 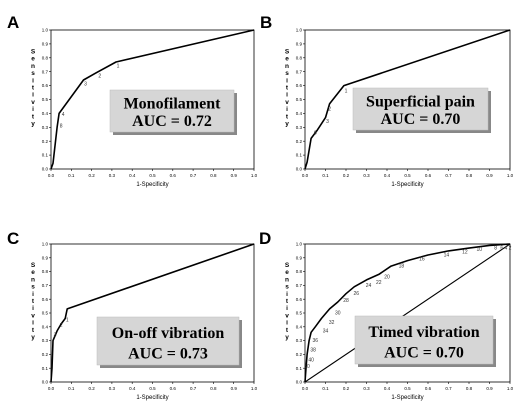 I want to click on panel-letter: B, so click(x=266, y=22).